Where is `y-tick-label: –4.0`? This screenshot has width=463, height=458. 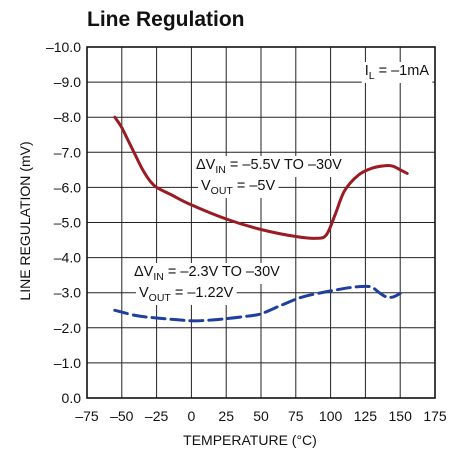 y-tick-label: –4.0 is located at coordinates (67, 258).